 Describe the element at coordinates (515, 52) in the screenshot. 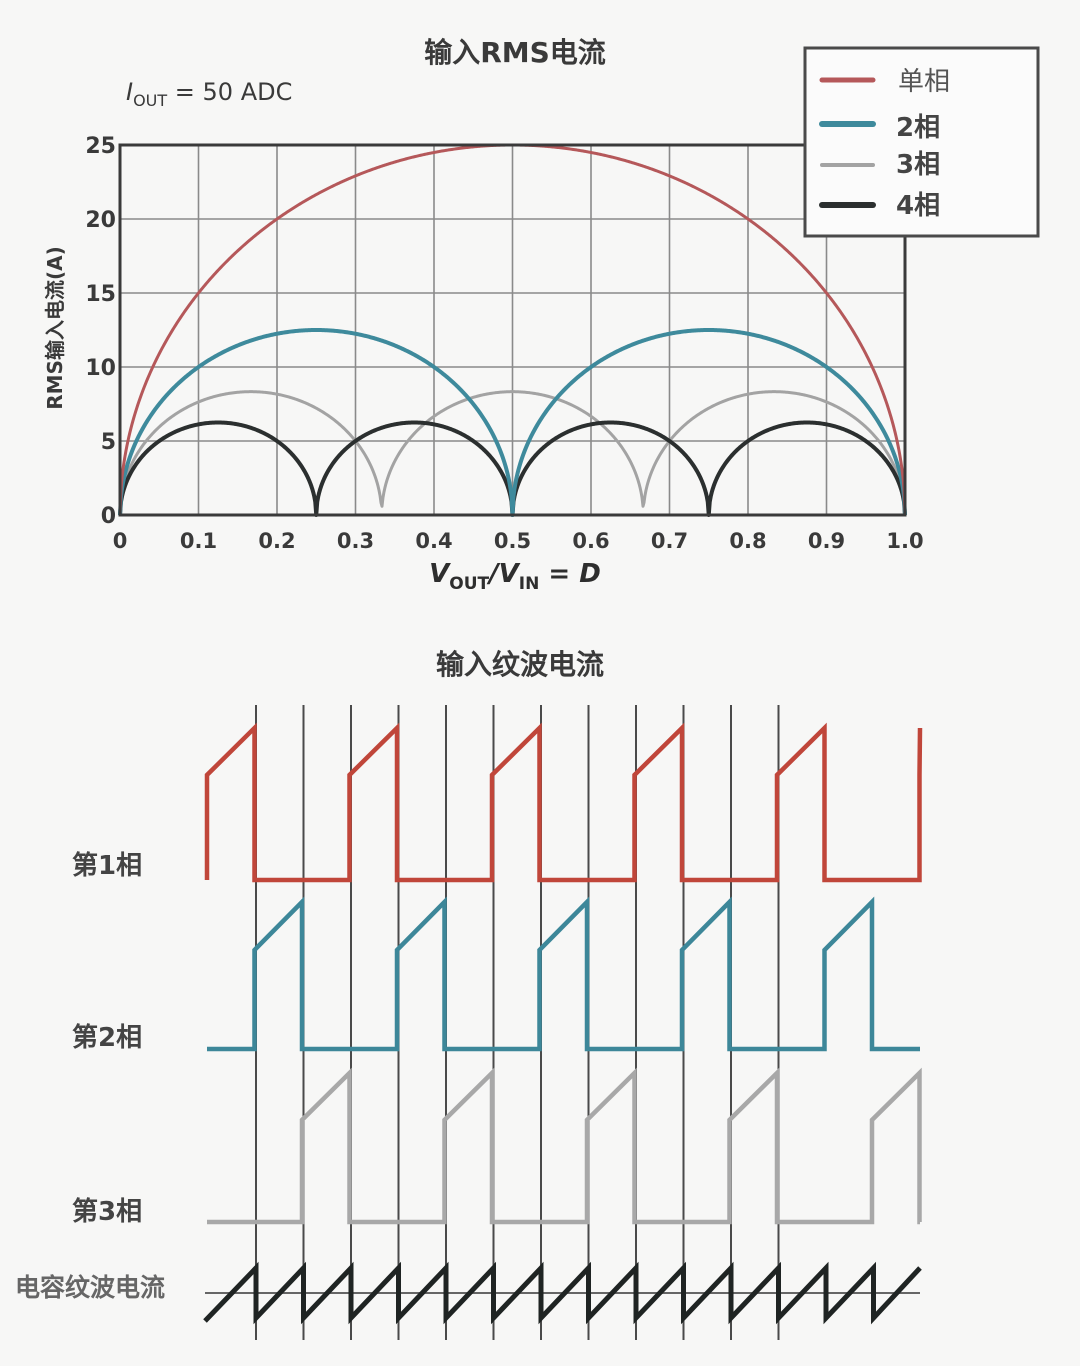

I see `rms-chart-title: 输入RMS电流` at that location.